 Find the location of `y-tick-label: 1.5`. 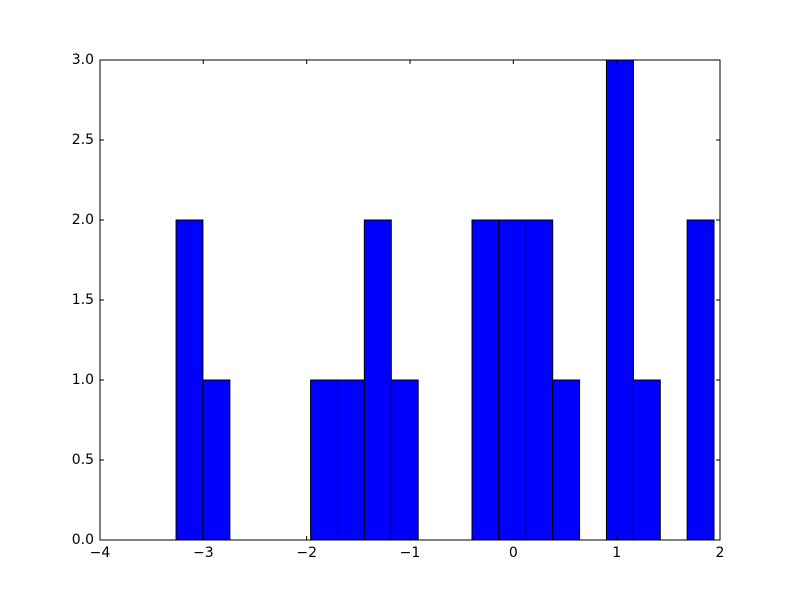

y-tick-label: 1.5 is located at coordinates (83, 300).